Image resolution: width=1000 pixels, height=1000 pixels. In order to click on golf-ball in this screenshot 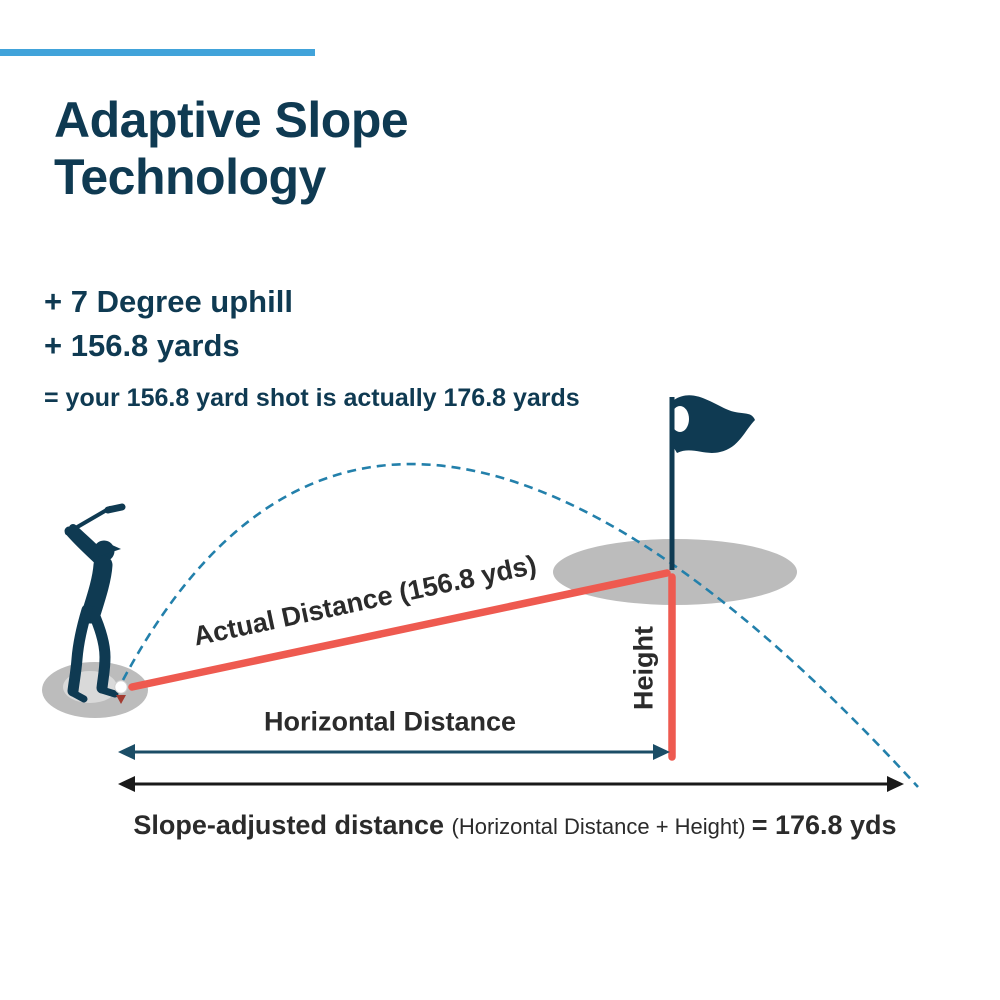, I will do `click(121, 687)`.